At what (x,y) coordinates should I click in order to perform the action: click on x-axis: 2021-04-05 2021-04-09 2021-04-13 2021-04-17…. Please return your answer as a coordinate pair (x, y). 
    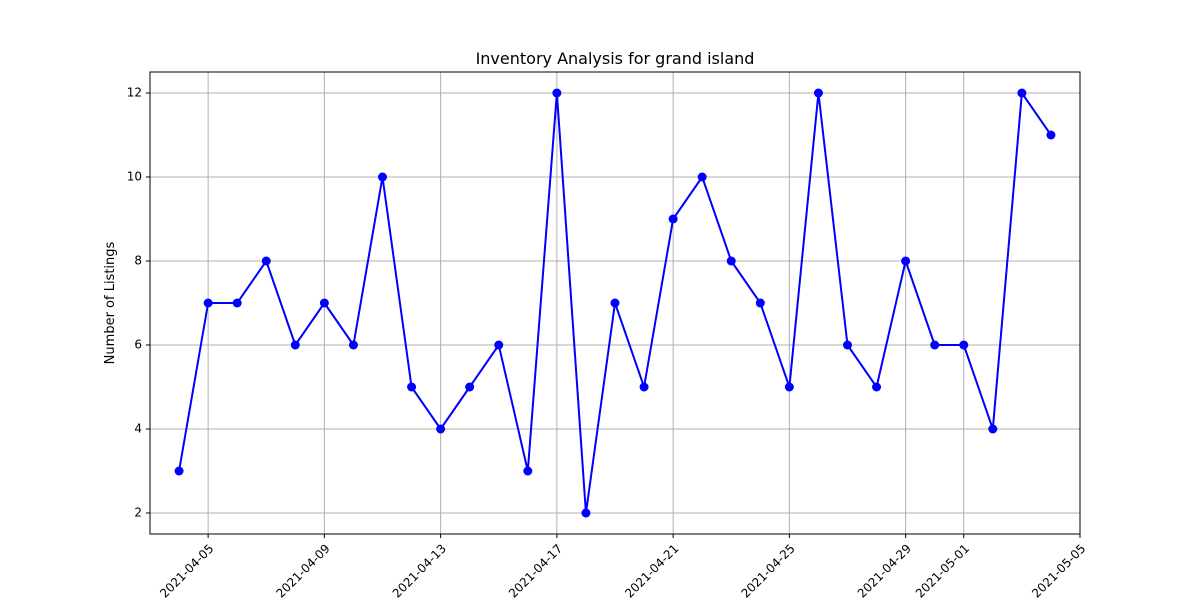
    Looking at the image, I should click on (622, 567).